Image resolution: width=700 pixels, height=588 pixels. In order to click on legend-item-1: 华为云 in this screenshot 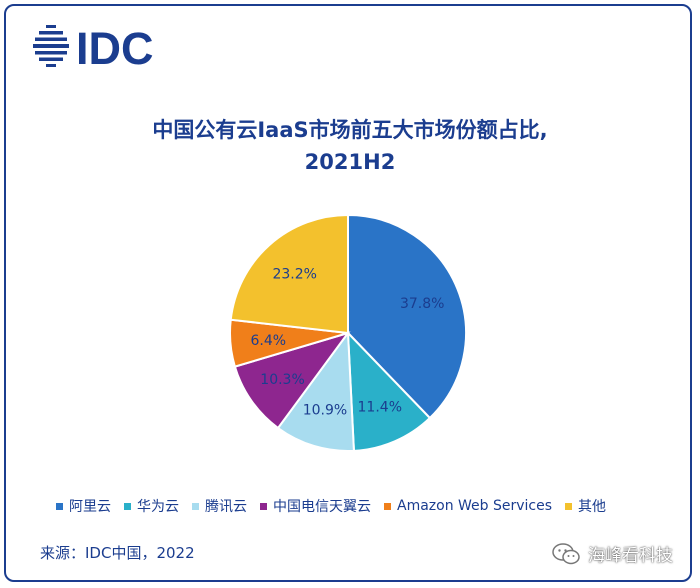, I will do `click(151, 506)`.